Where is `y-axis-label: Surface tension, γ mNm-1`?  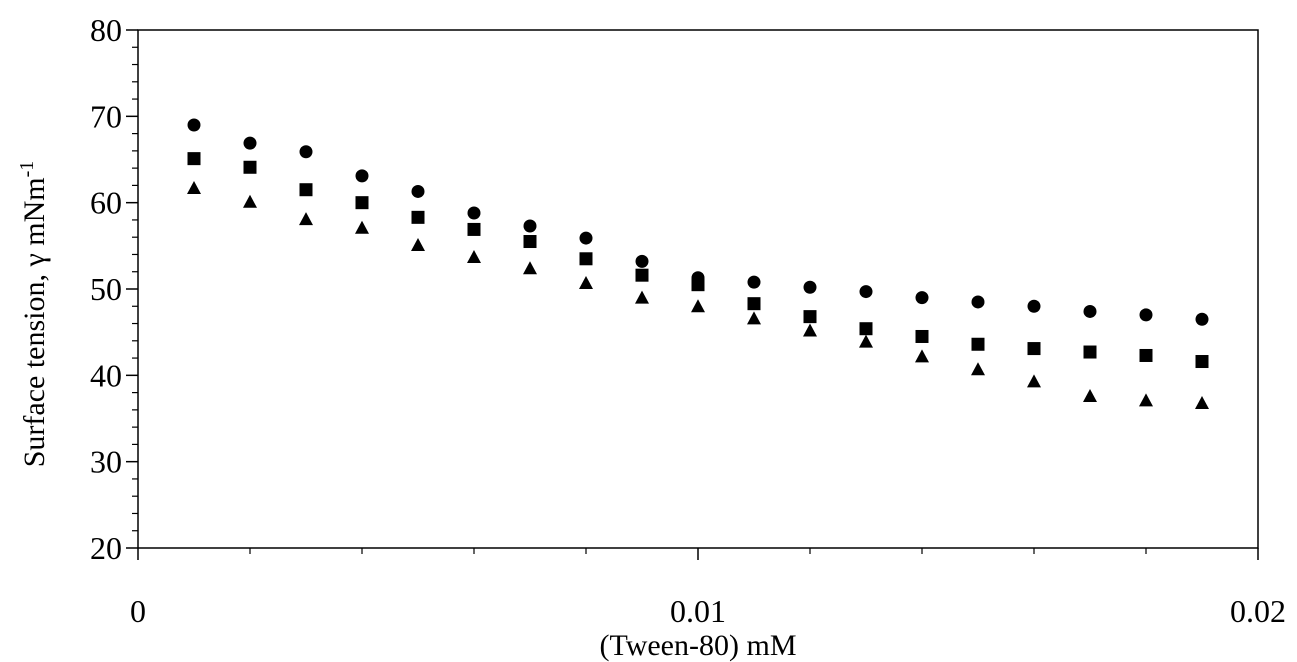 y-axis-label: Surface tension, γ mNm-1 is located at coordinates (33, 314).